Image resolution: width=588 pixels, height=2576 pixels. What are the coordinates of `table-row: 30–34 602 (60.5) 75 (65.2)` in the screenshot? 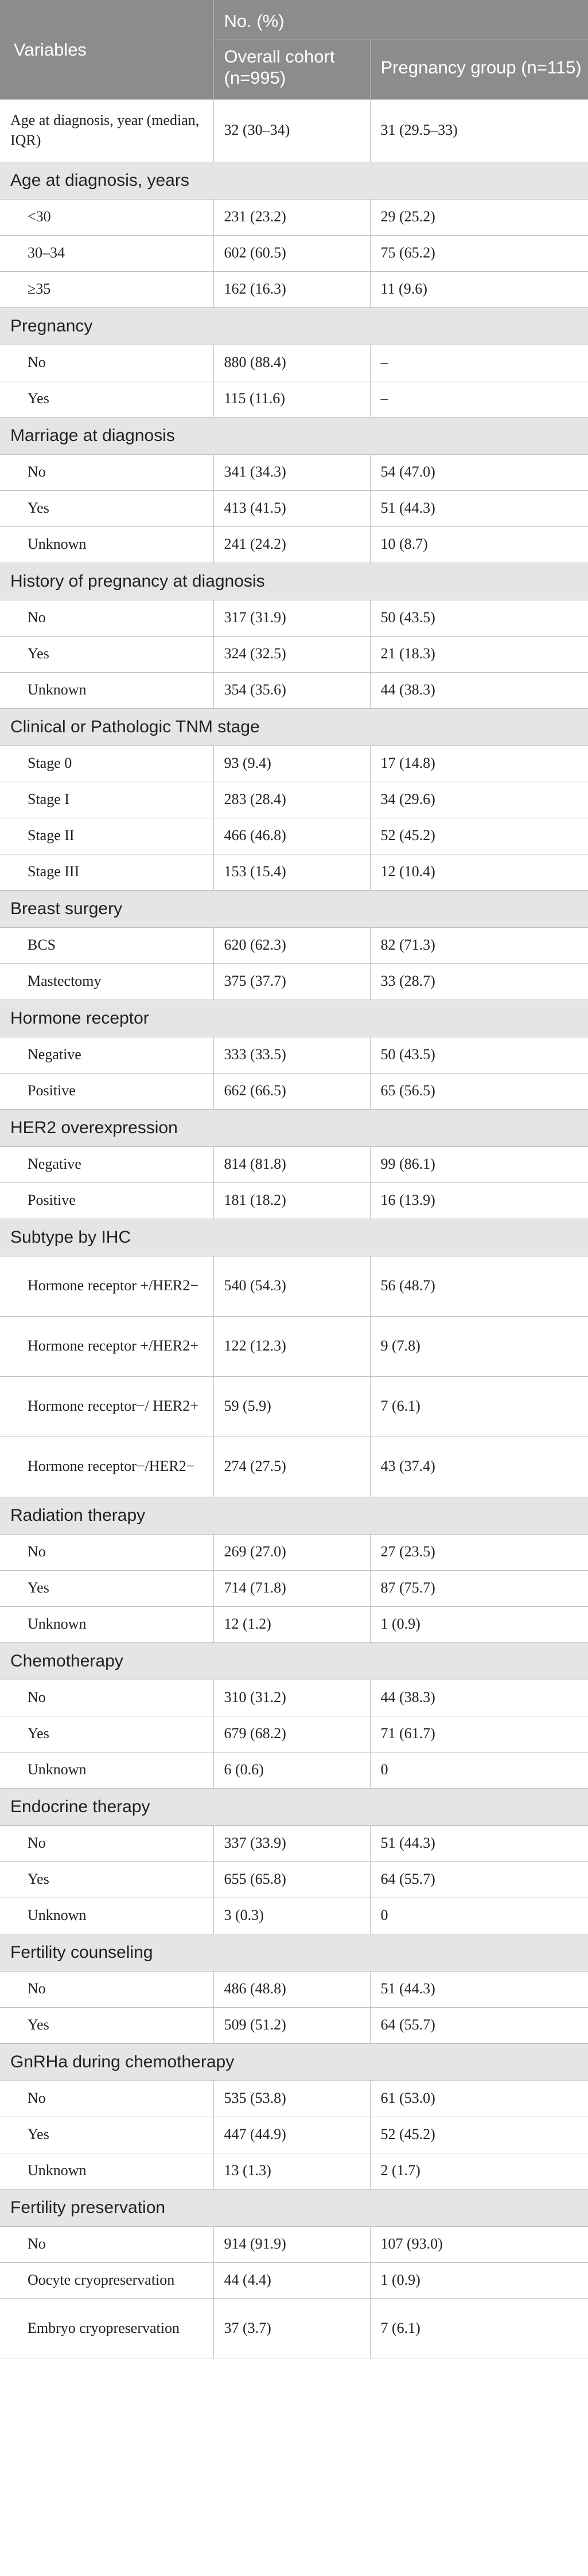 It's located at (294, 254).